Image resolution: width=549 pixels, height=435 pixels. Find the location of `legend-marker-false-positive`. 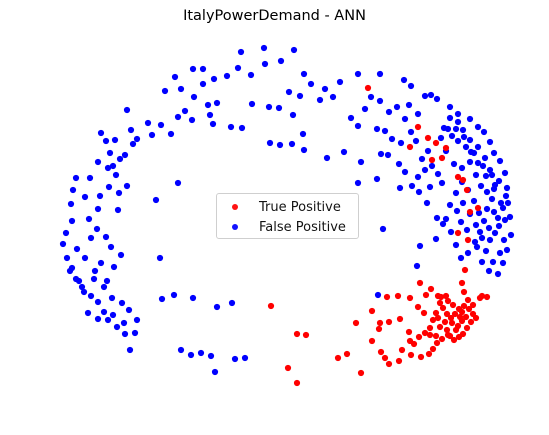

legend-marker-false-positive is located at coordinates (235, 227).